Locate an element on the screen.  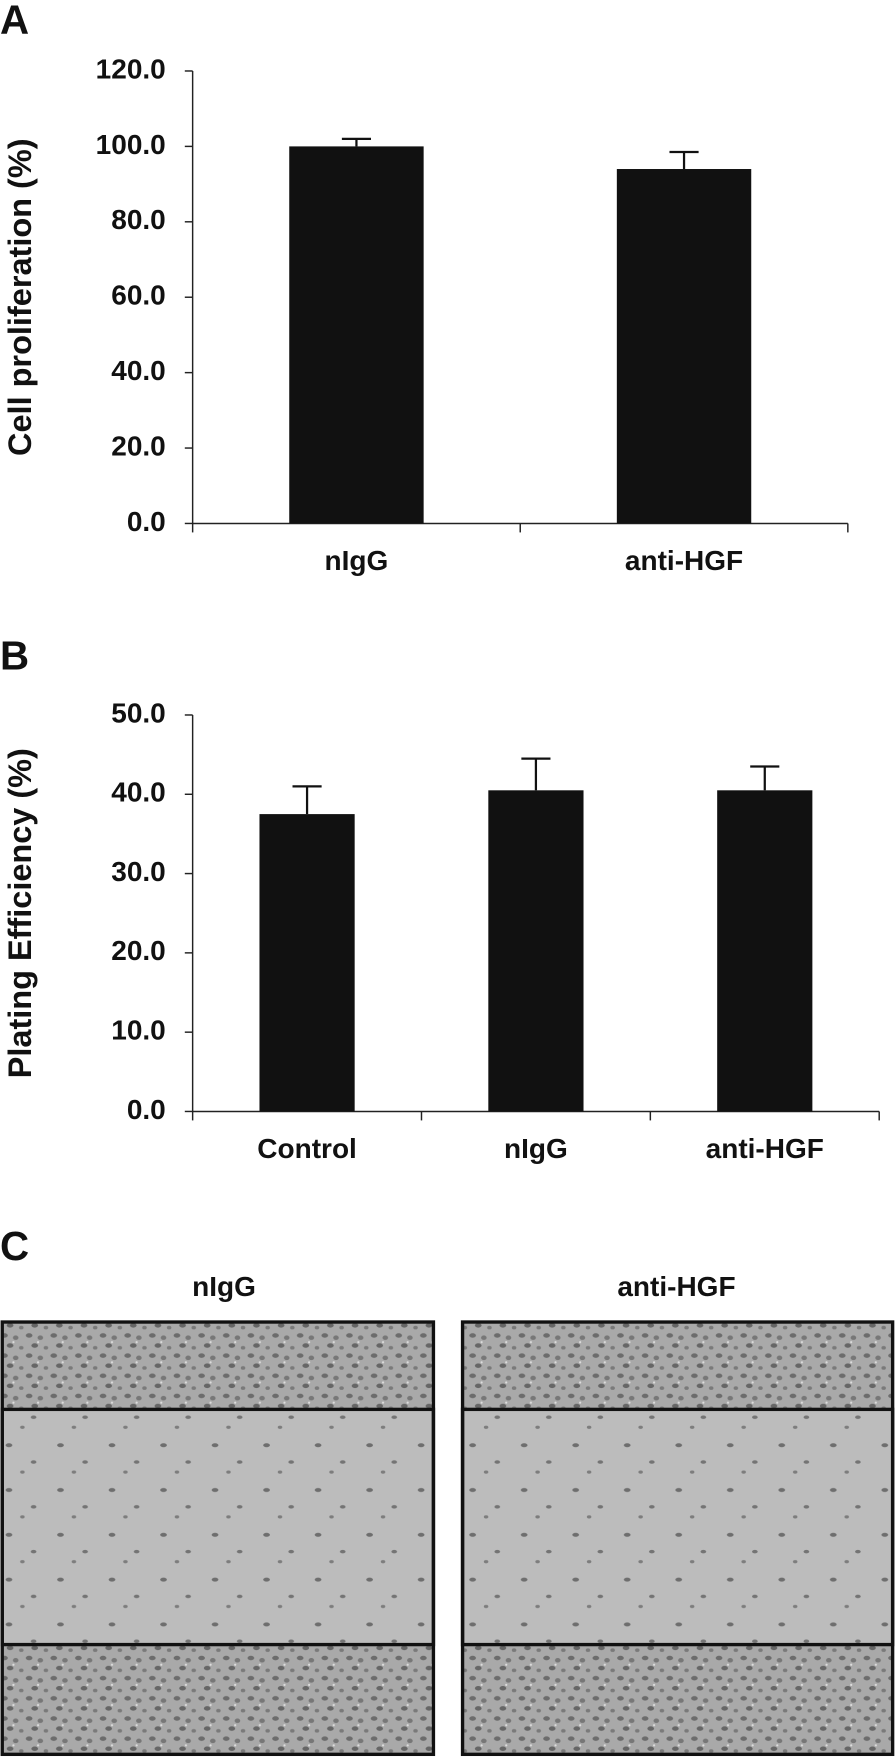
x-tick-label: Control is located at coordinates (307, 1148).